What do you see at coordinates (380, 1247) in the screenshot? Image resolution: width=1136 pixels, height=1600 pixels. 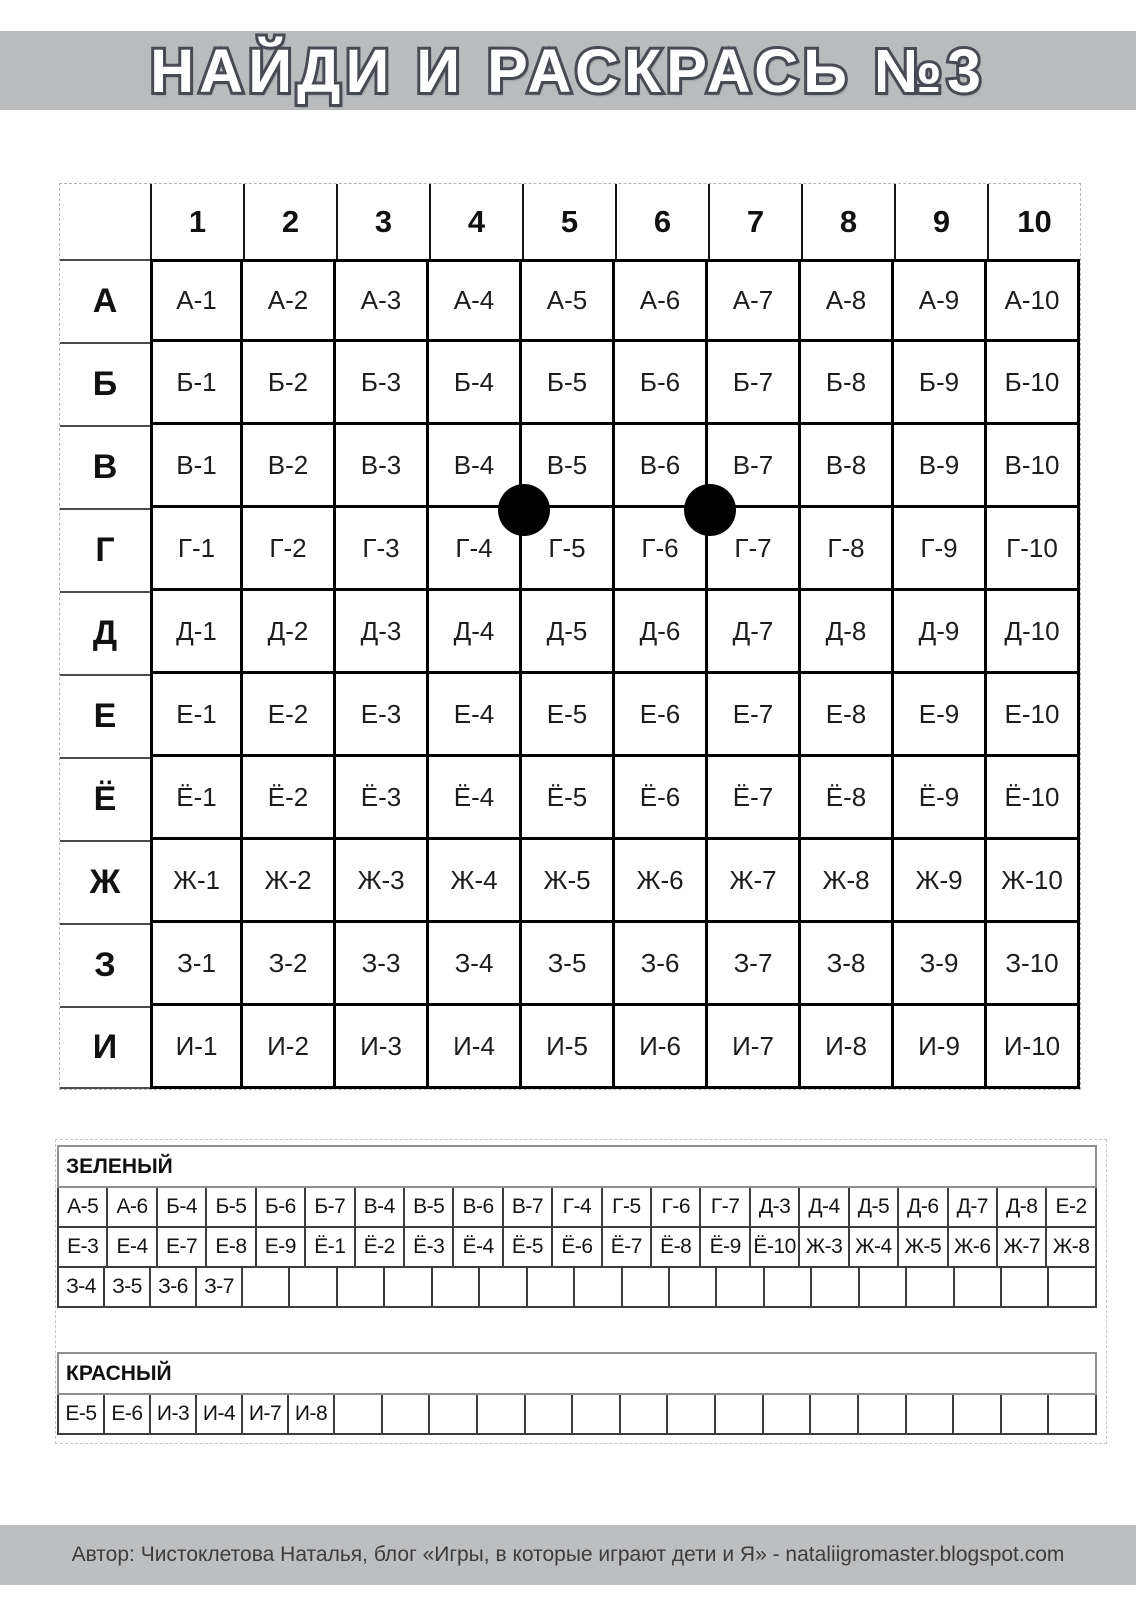 I see `legend-cell: Ё-2` at bounding box center [380, 1247].